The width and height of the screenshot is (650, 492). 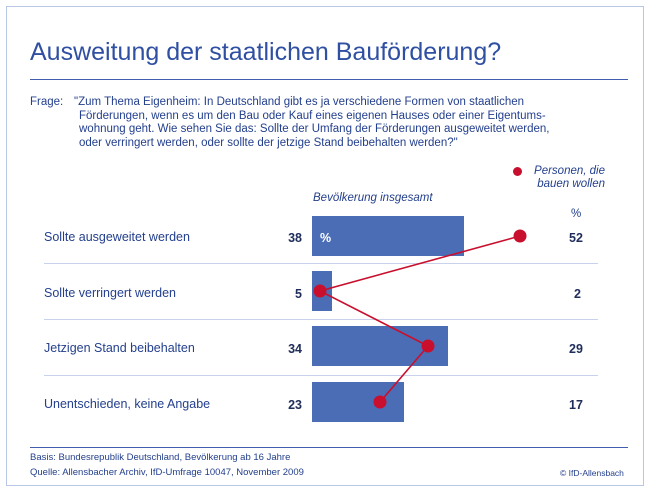 What do you see at coordinates (117, 237) in the screenshot?
I see `category-label: Sollte ausgeweitet werden` at bounding box center [117, 237].